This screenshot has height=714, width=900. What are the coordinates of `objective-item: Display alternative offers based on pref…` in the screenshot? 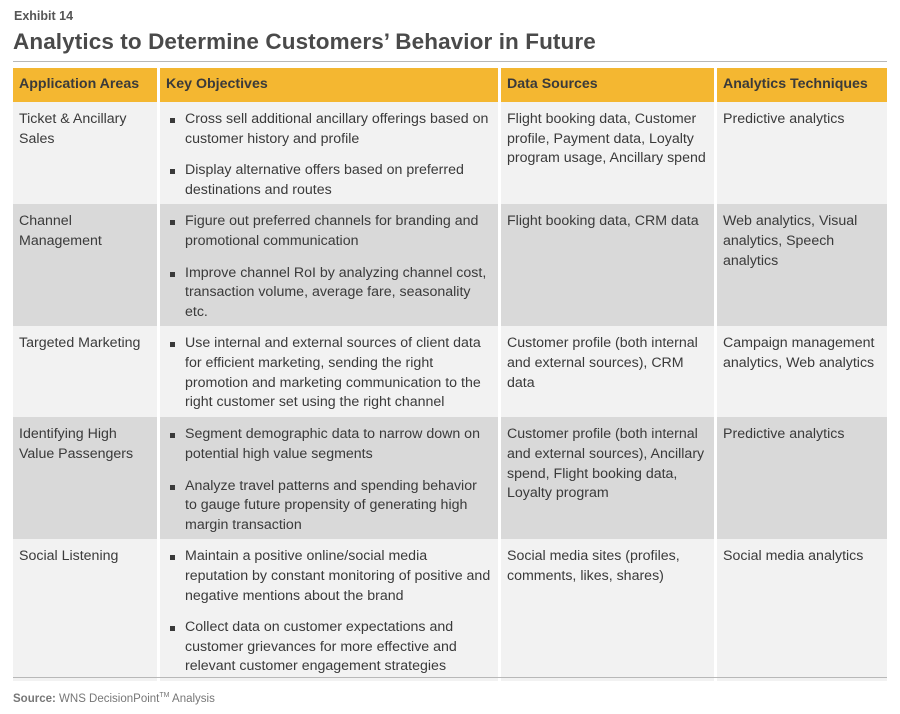 It's located at (329, 180).